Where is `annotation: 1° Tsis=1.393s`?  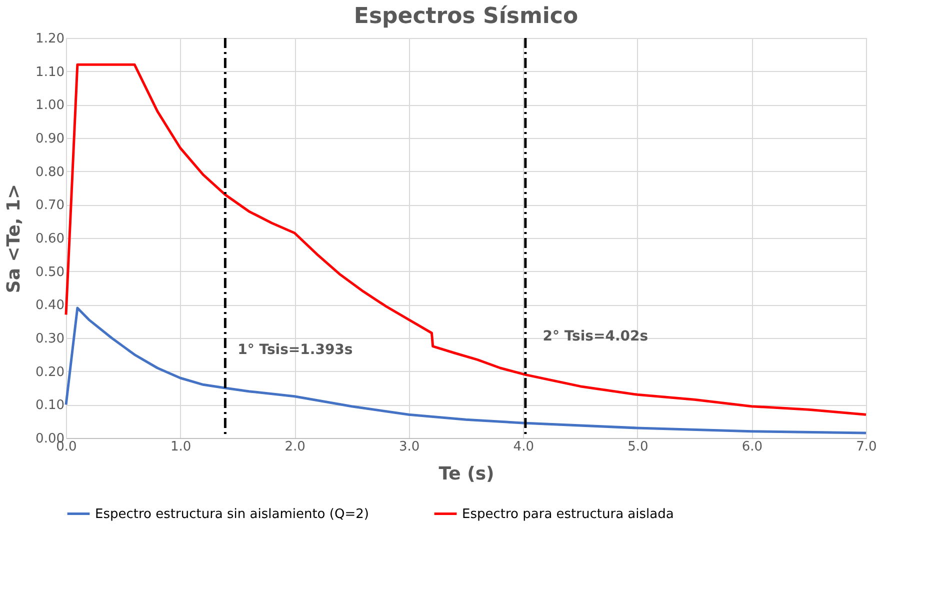
annotation: 1° Tsis=1.393s is located at coordinates (295, 350).